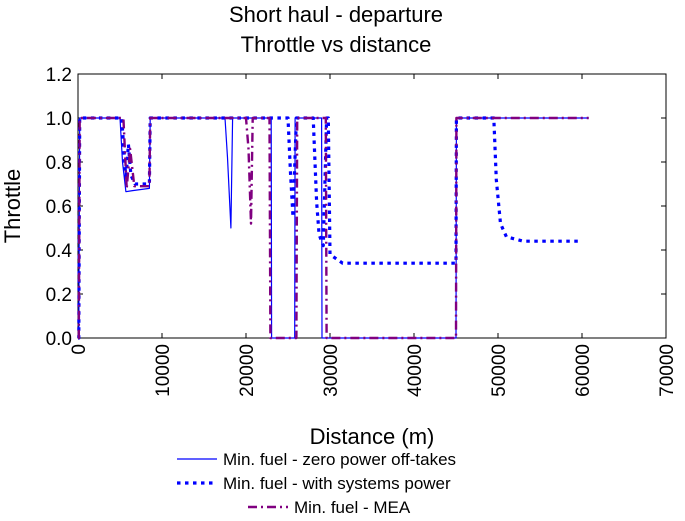  I want to click on x-tick-label: 20000, so click(247, 370).